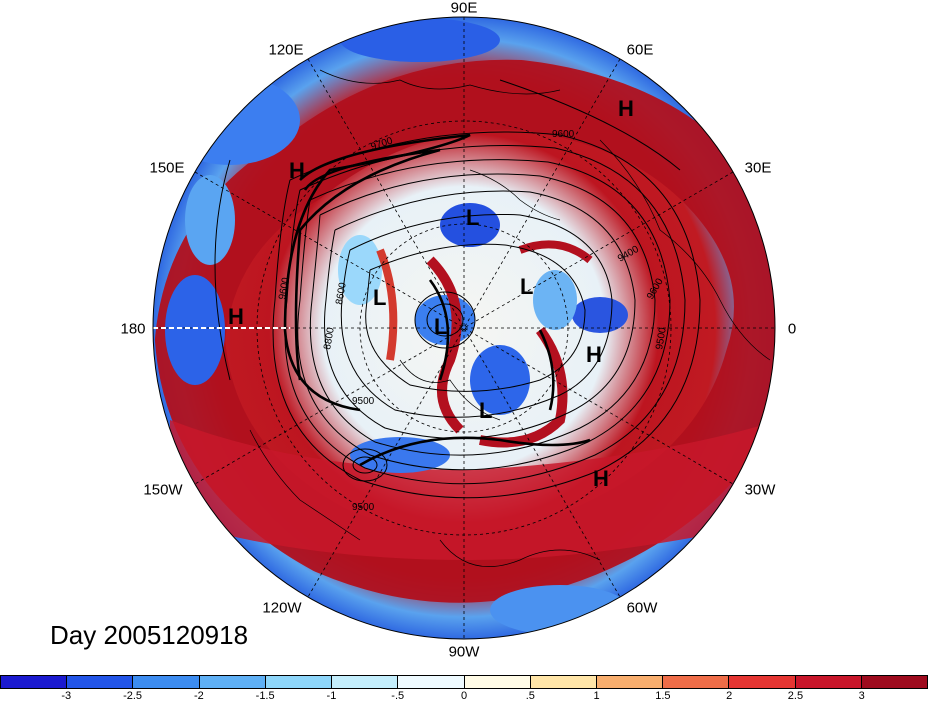 Image resolution: width=928 pixels, height=702 pixels. Describe the element at coordinates (729, 696) in the screenshot. I see `colorbar-tick-label: 2` at that location.